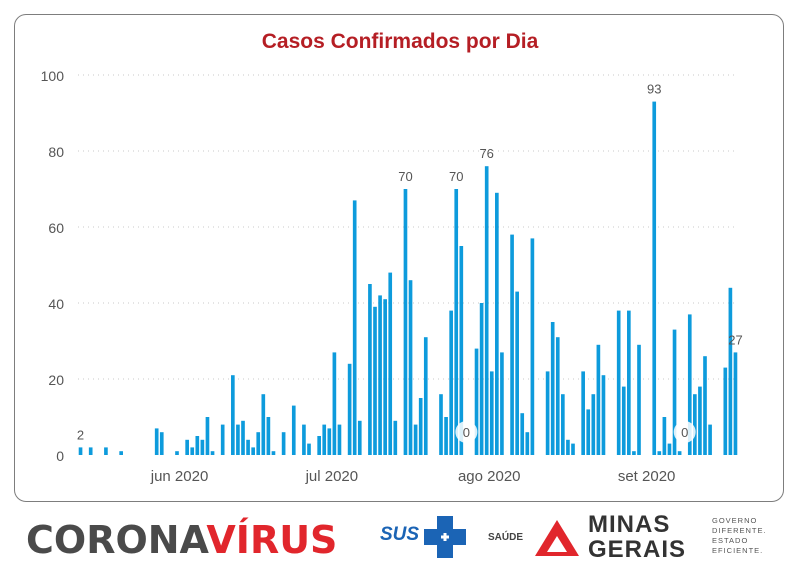 Image resolution: width=800 pixels, height=580 pixels. What do you see at coordinates (56, 304) in the screenshot?
I see `y-tick-label: 40` at bounding box center [56, 304].